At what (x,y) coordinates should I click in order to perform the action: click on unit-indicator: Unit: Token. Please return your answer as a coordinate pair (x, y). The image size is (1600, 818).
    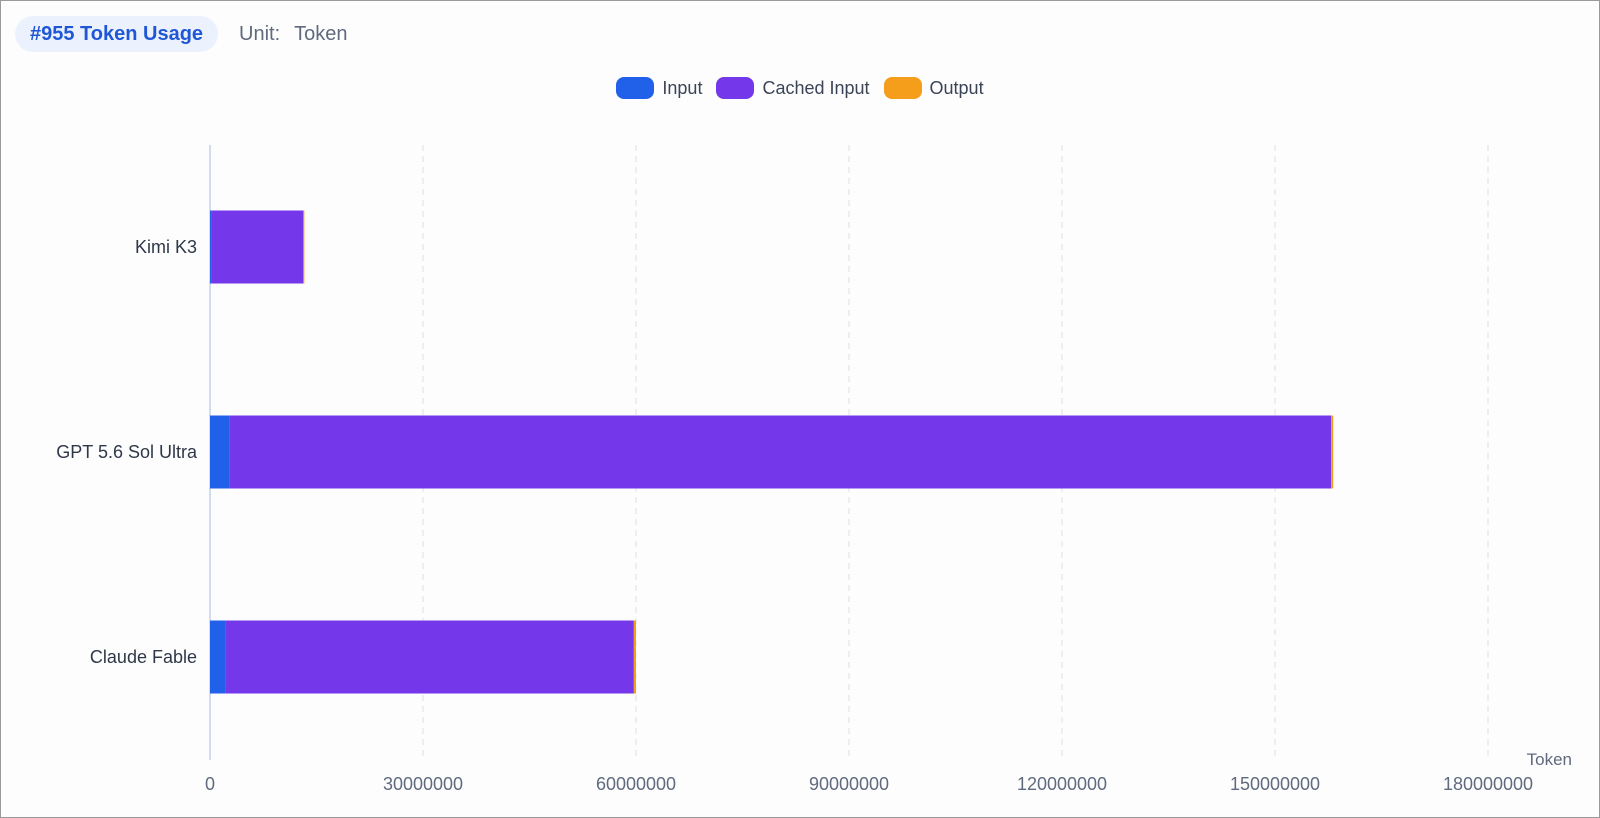
    Looking at the image, I should click on (293, 34).